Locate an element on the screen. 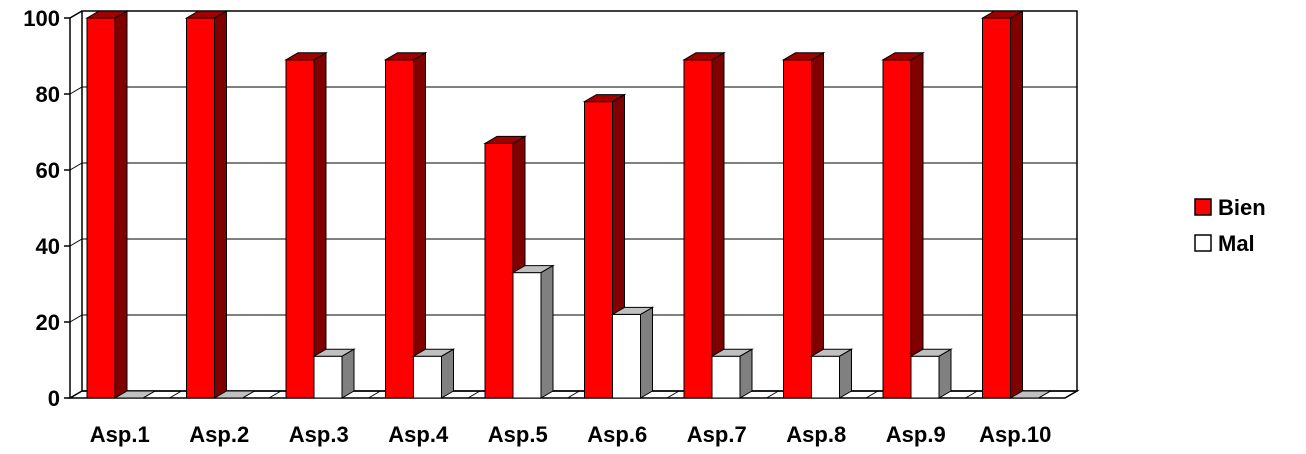 This screenshot has height=454, width=1306. x-tick-label: Asp.1 is located at coordinates (120, 434).